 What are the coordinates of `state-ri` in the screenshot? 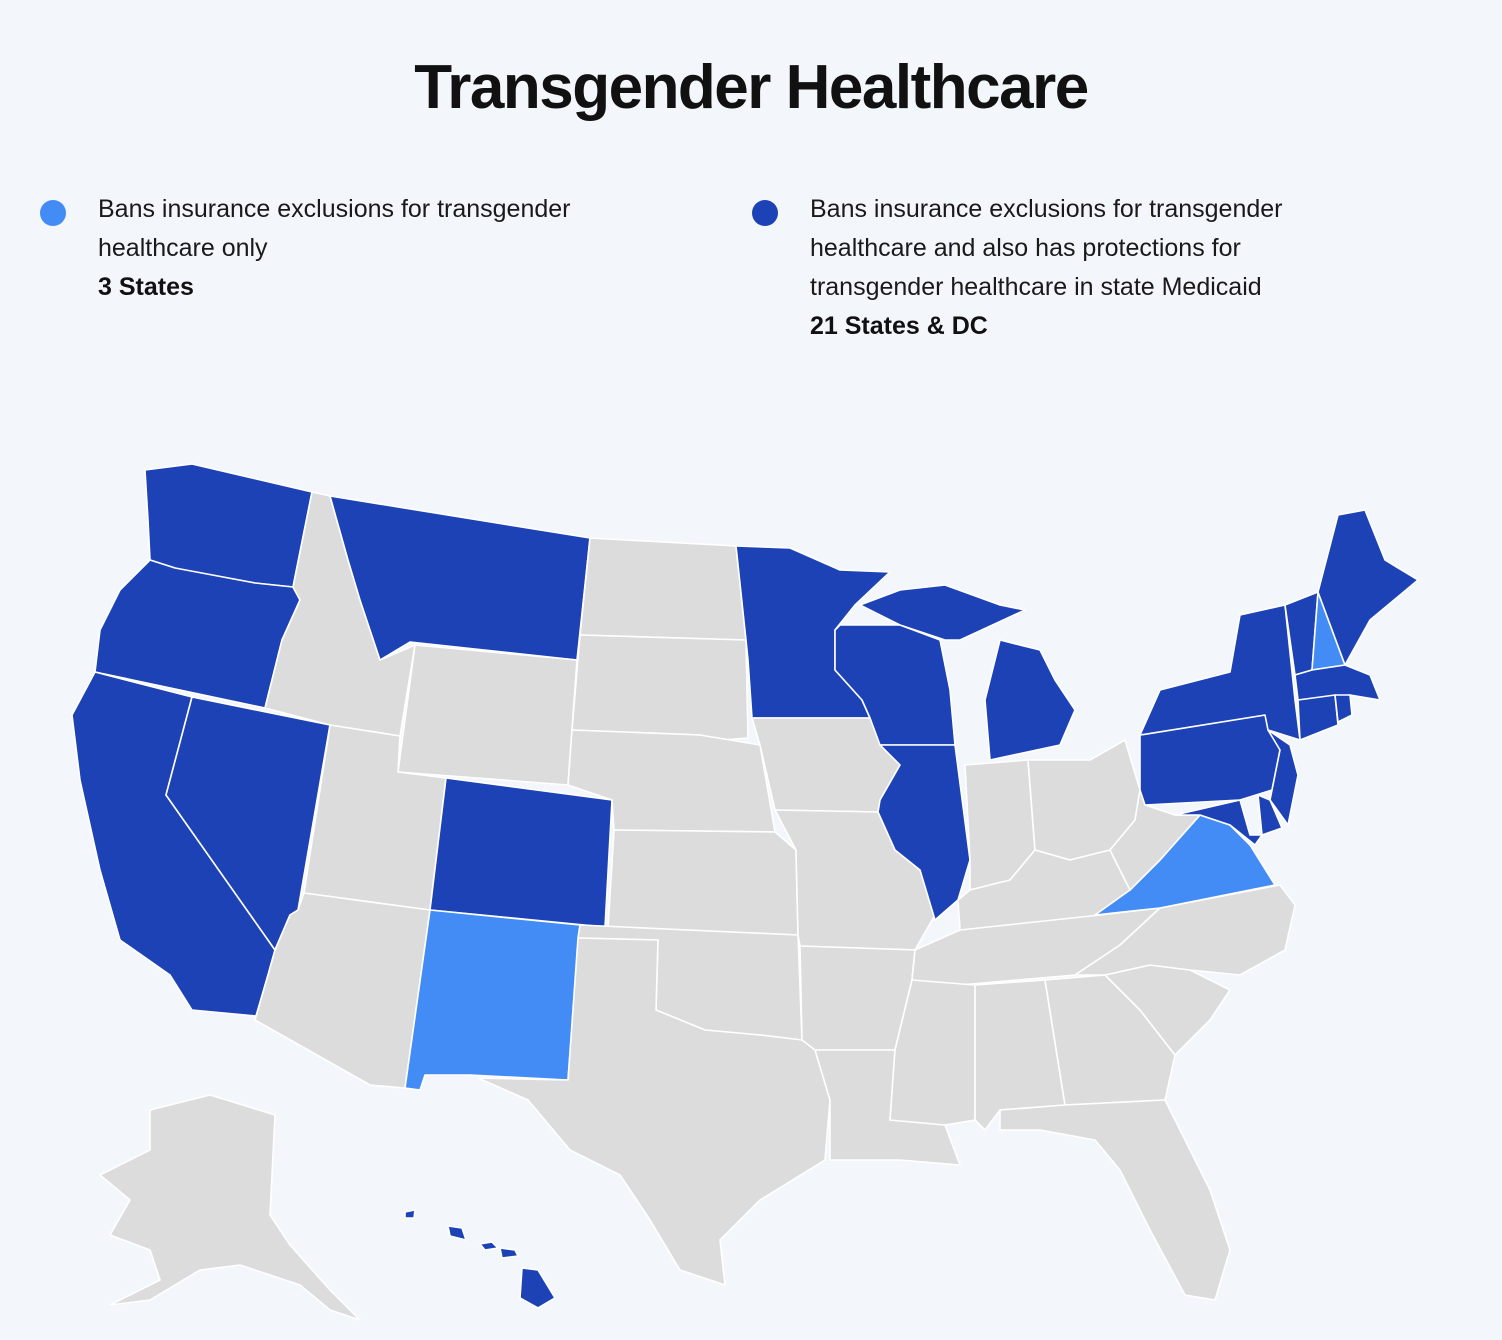 It's located at (1343, 708).